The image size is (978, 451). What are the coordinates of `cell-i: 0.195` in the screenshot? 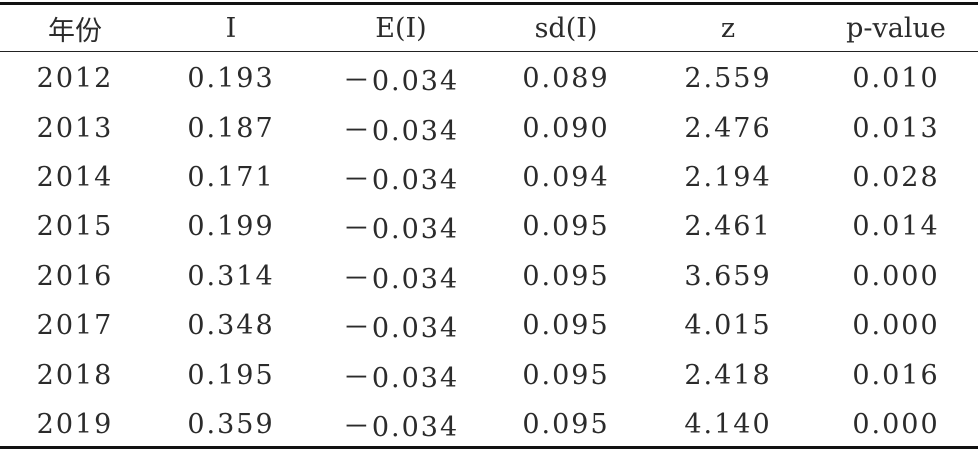 It's located at (231, 375).